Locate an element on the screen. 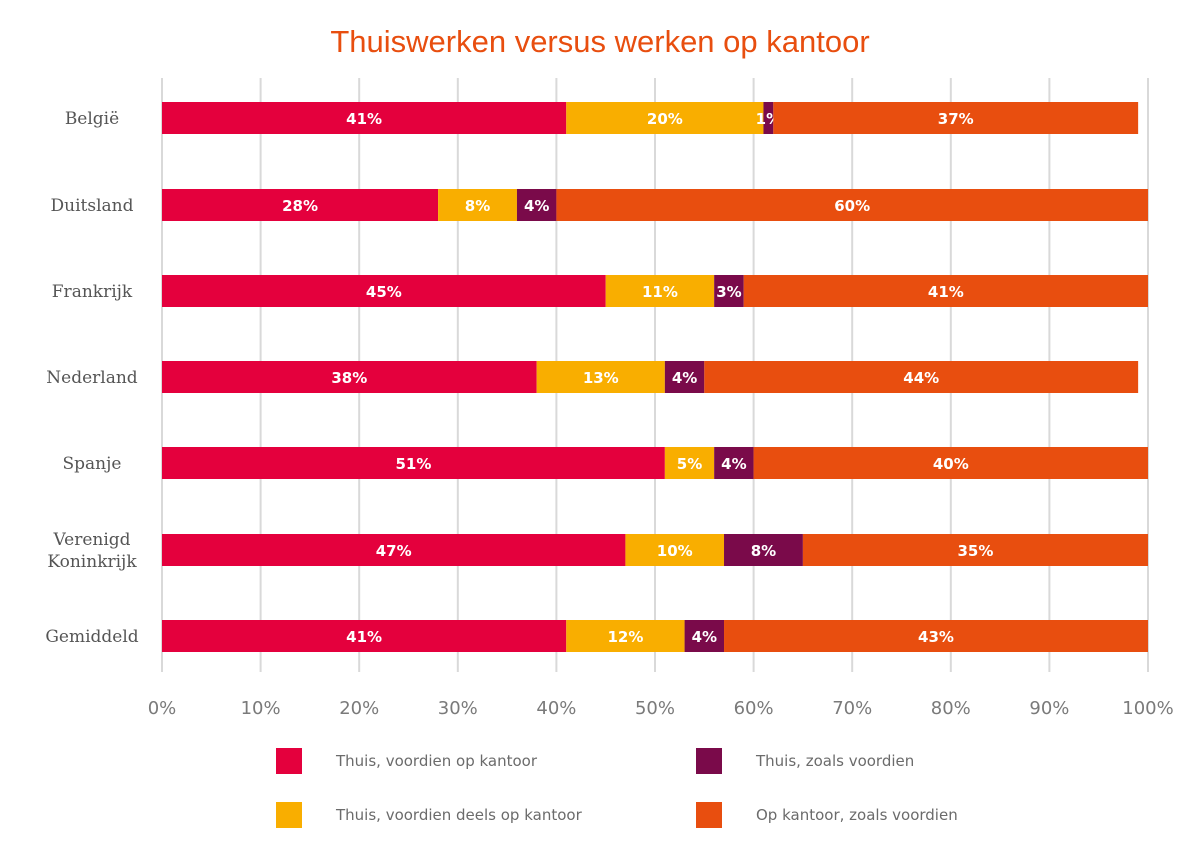  data-label: 47% is located at coordinates (394, 551).